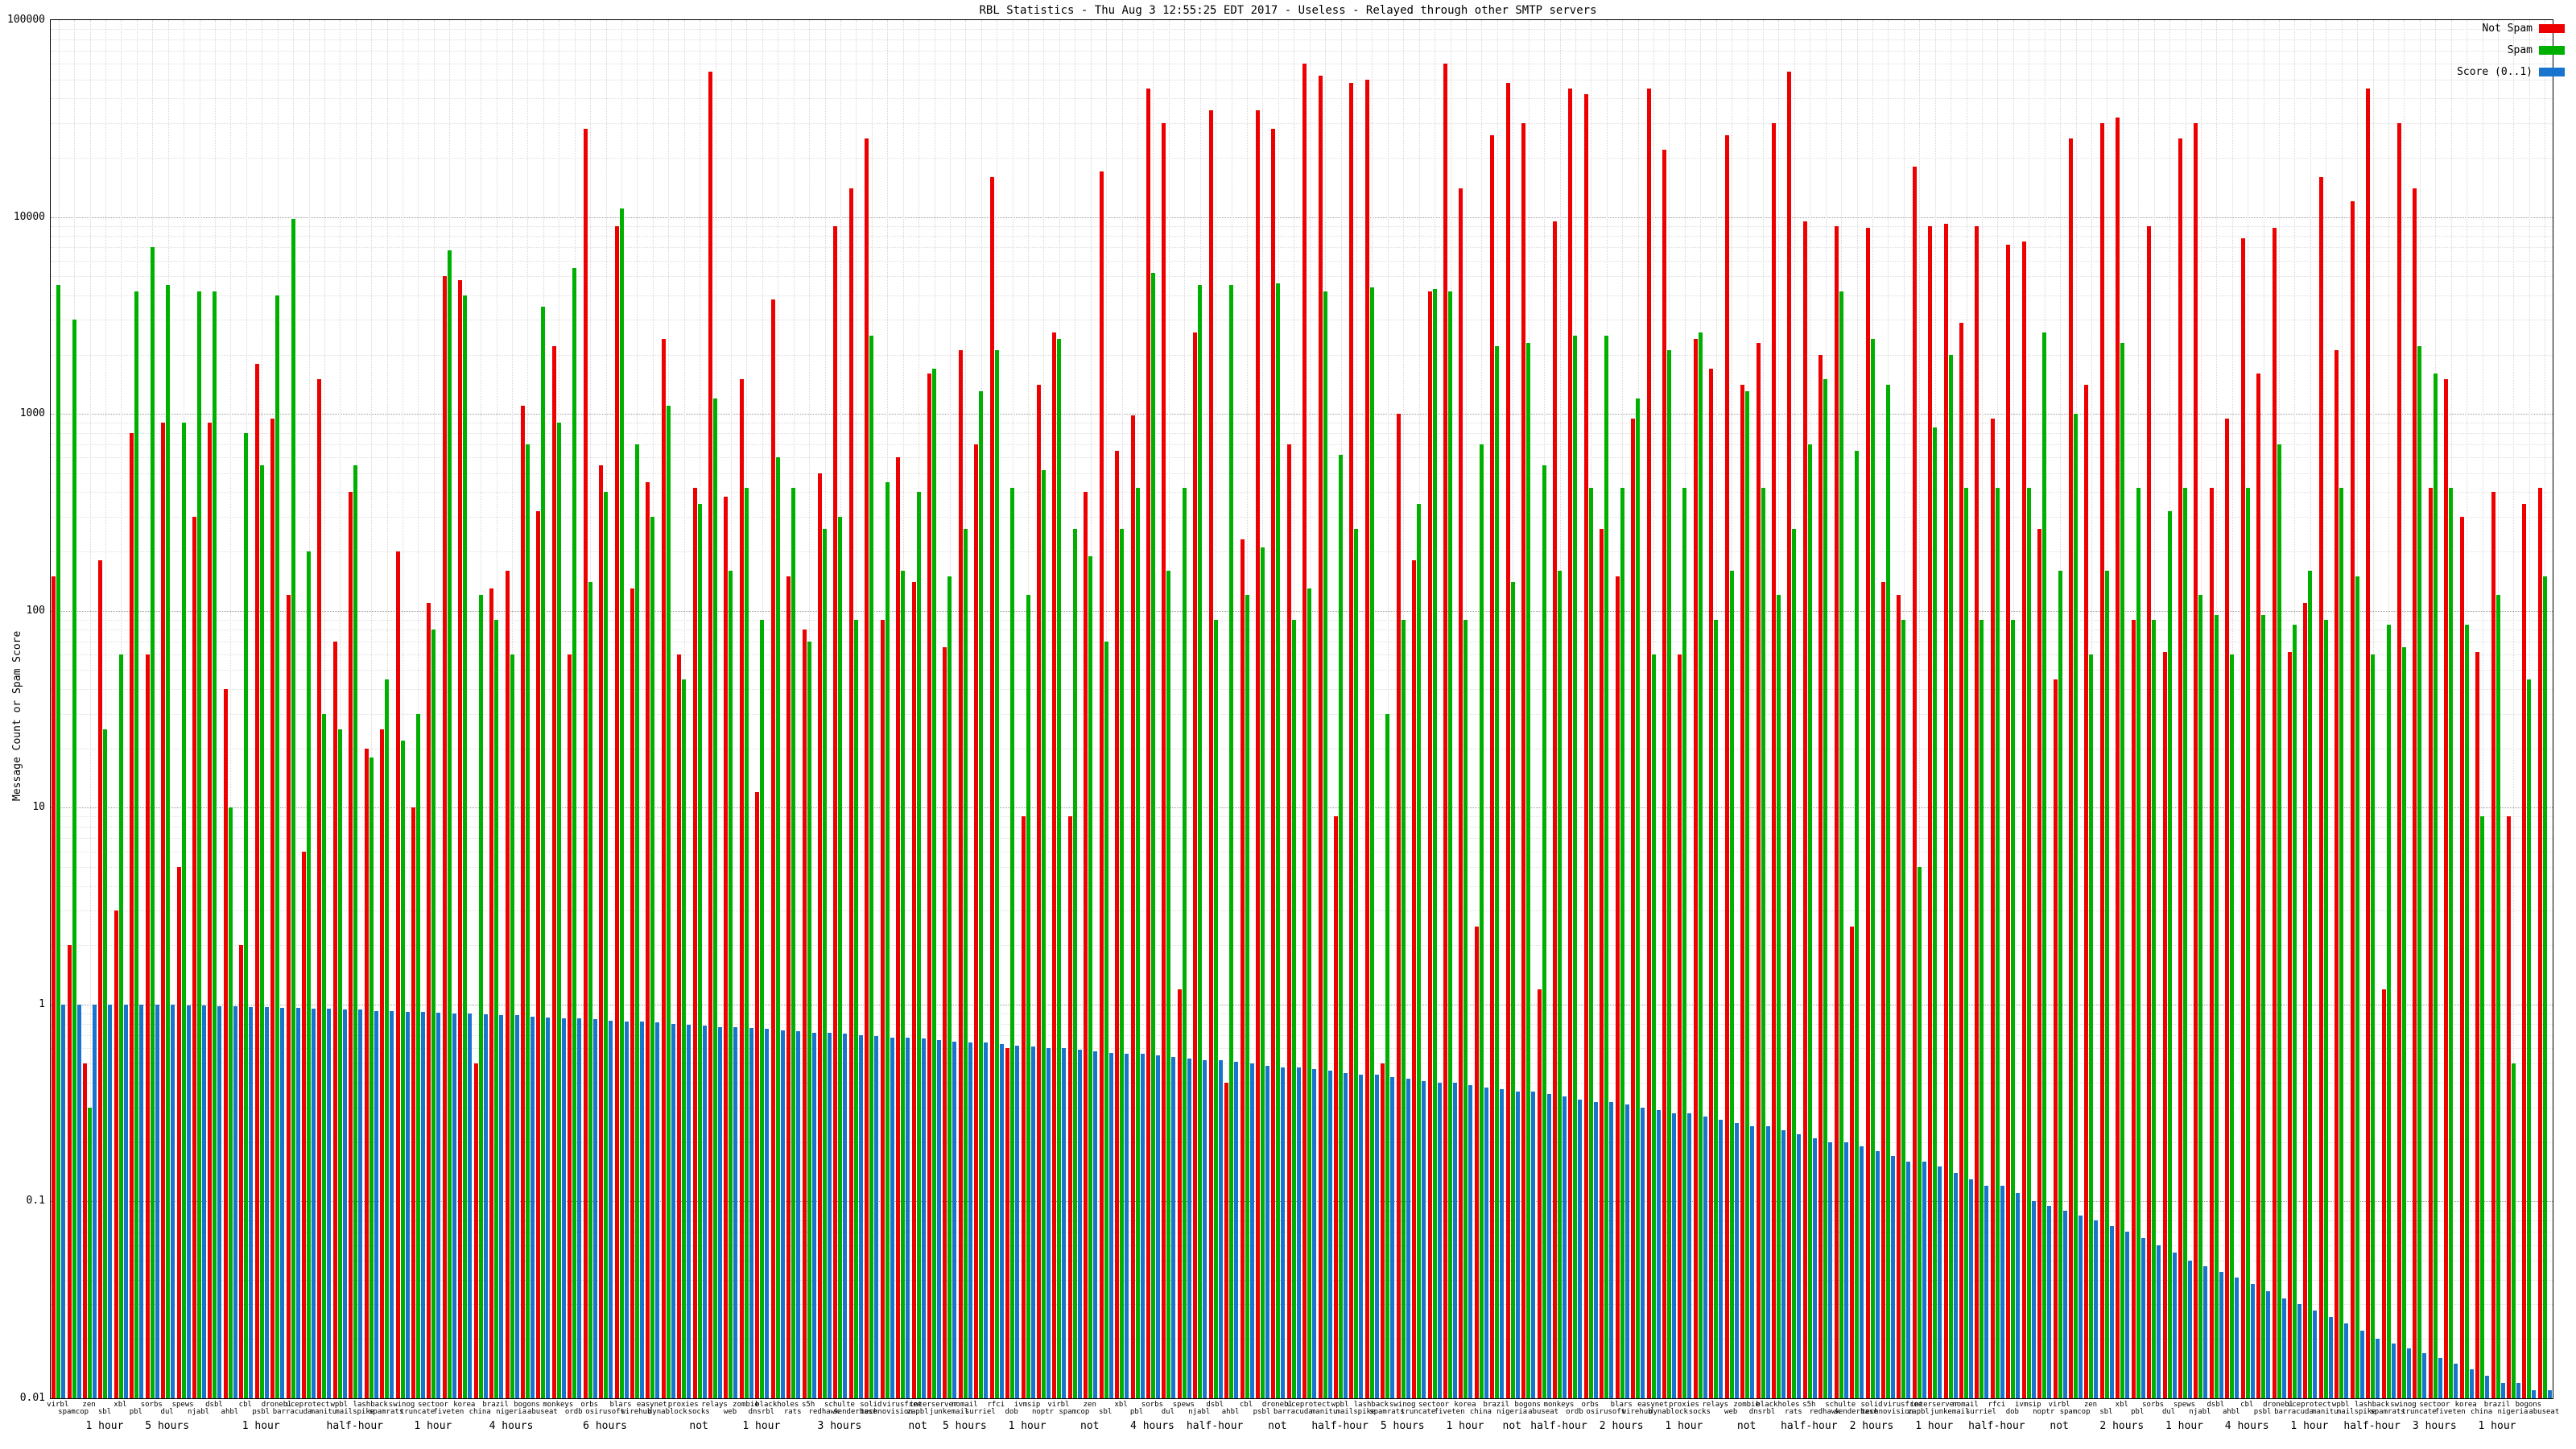 The height and width of the screenshot is (1449, 2576). What do you see at coordinates (1950, 1412) in the screenshot?
I see `x-category-label: junkemail` at bounding box center [1950, 1412].